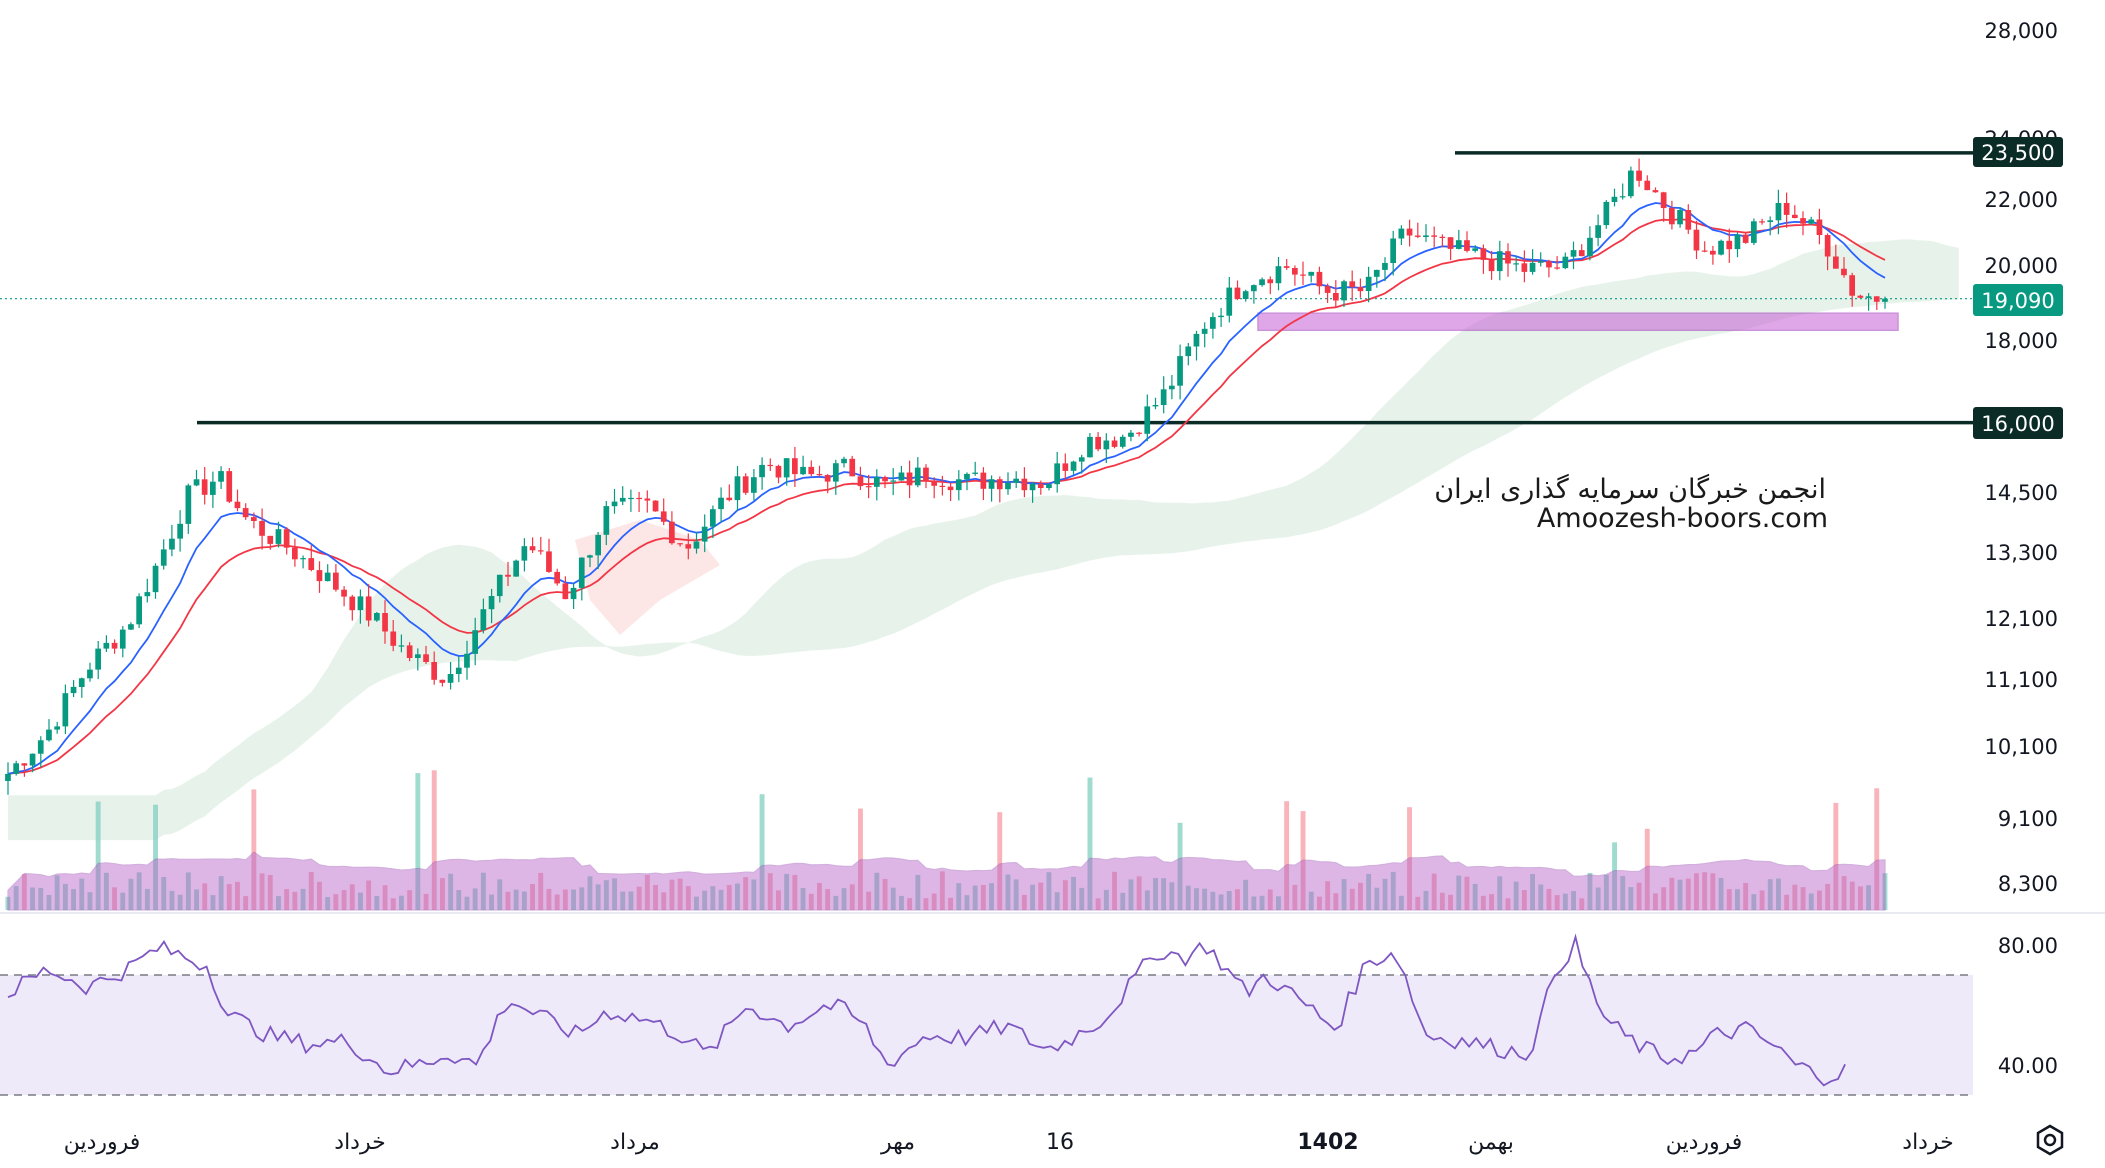 This screenshot has width=2105, height=1168. I want to click on support-price-tag: 16,000, so click(2018, 423).